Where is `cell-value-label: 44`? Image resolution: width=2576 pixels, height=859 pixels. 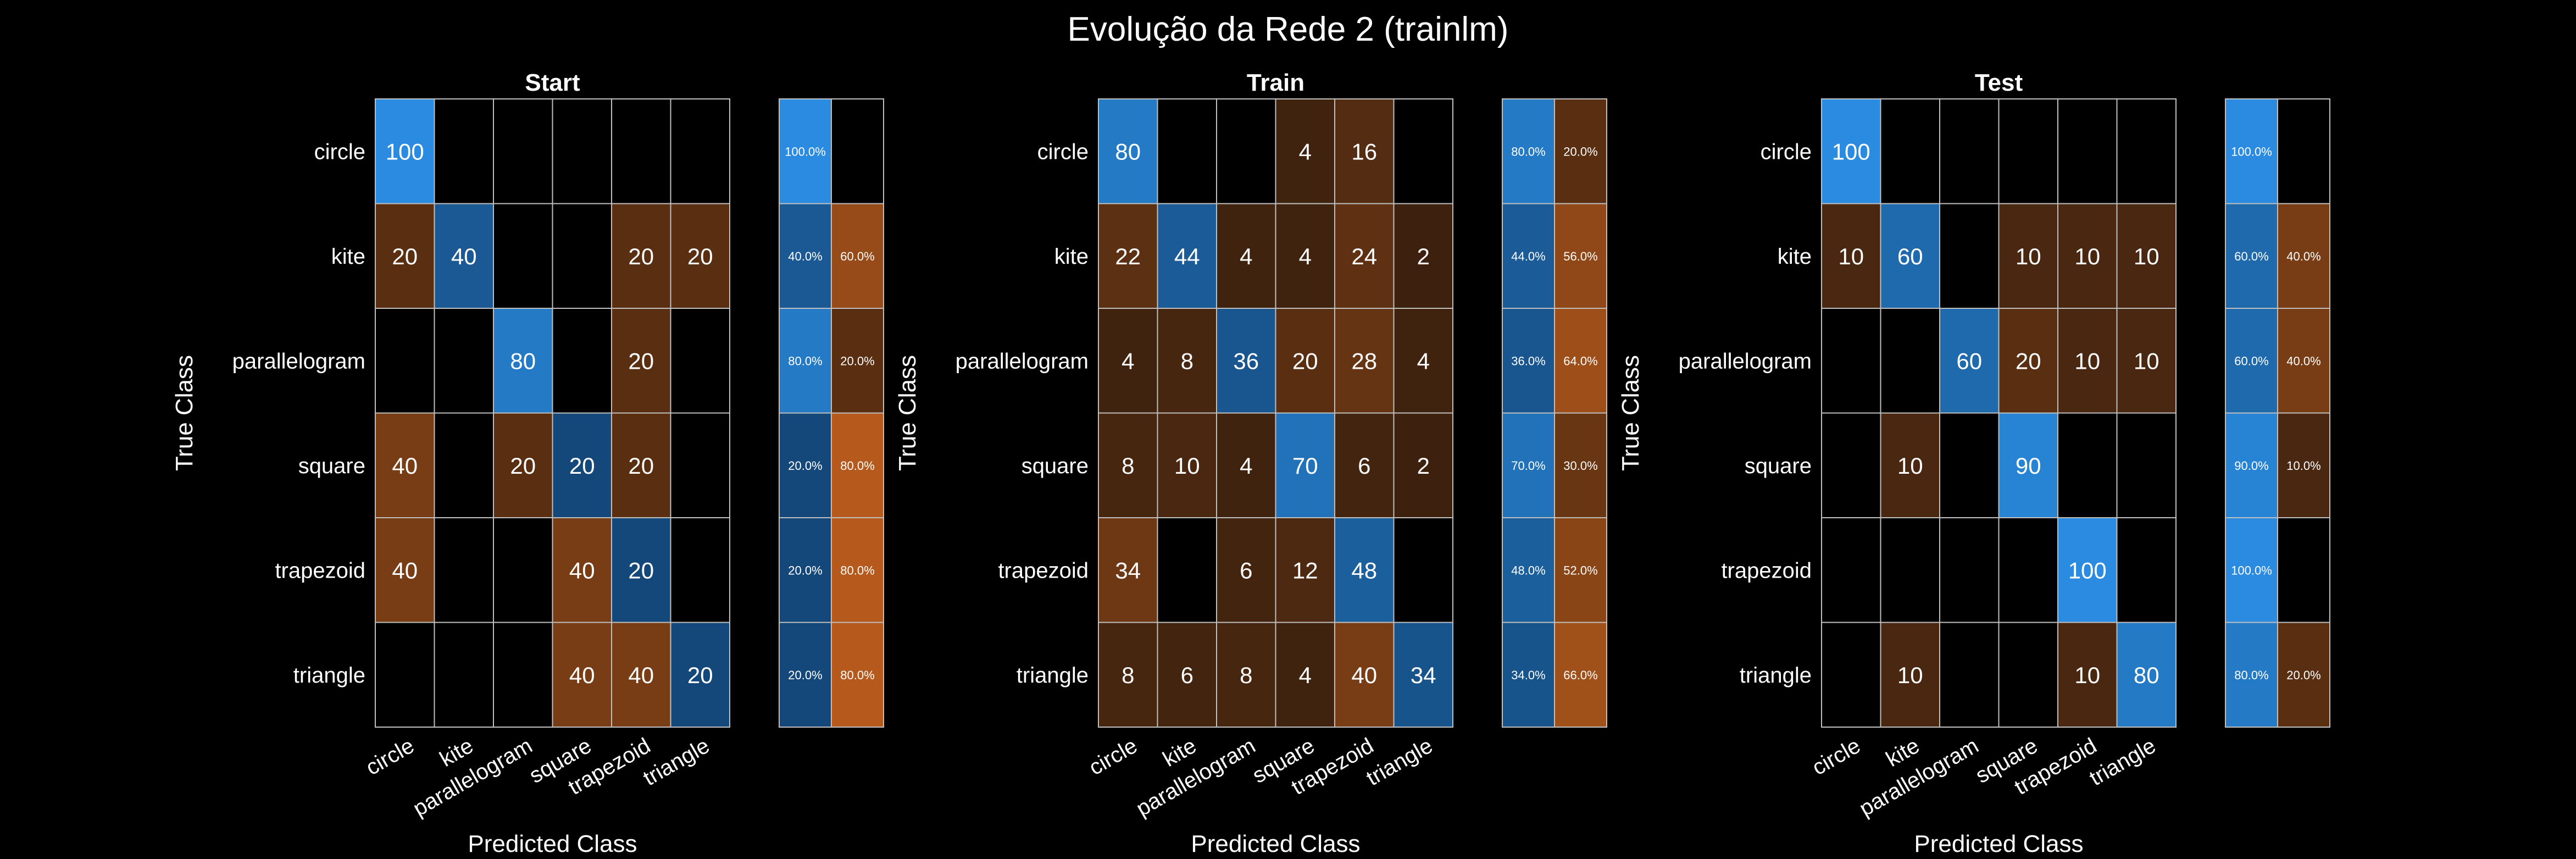 cell-value-label: 44 is located at coordinates (1187, 256).